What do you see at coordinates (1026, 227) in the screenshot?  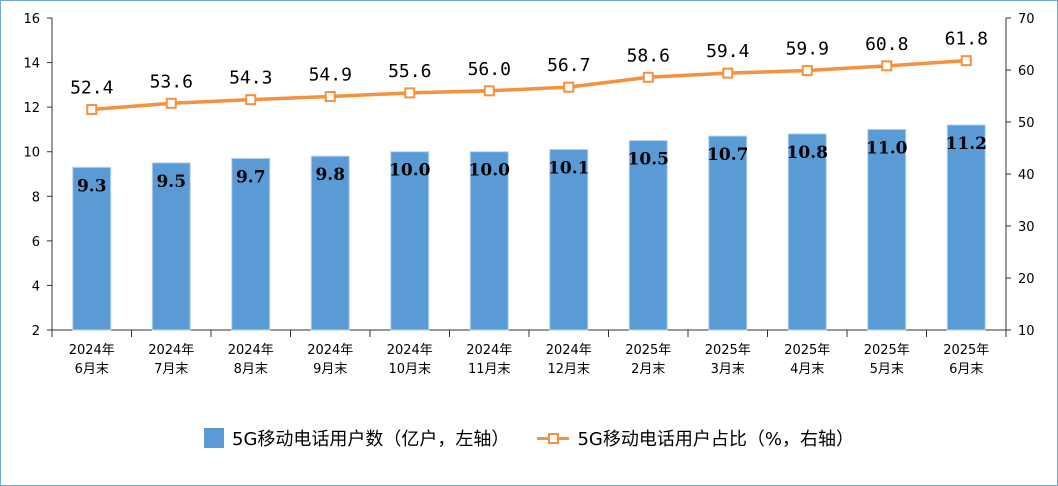 I see `right-tick-label: 30` at bounding box center [1026, 227].